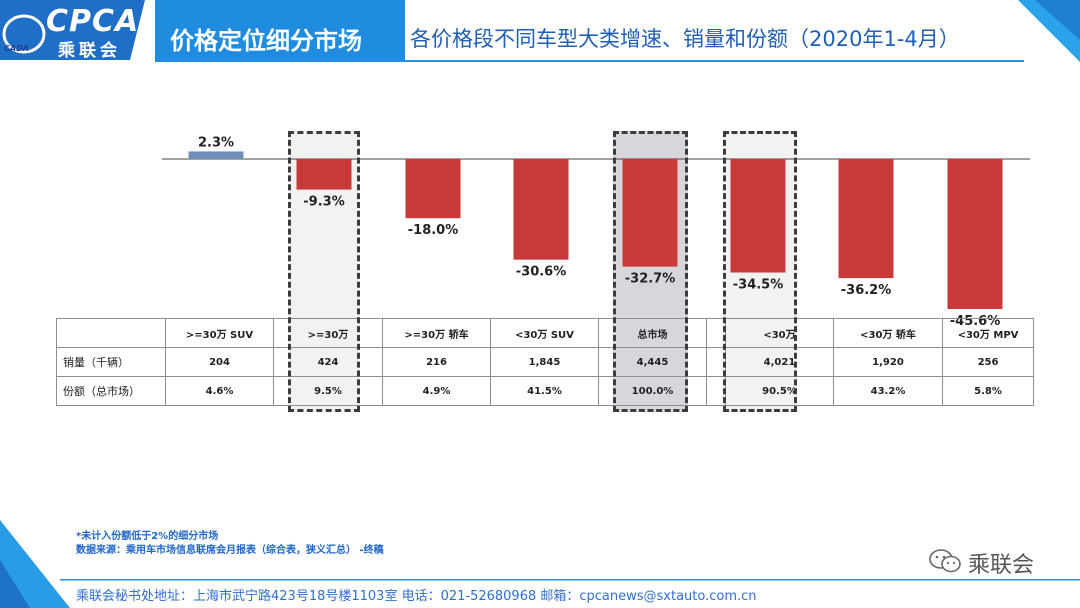 The height and width of the screenshot is (608, 1080). What do you see at coordinates (266, 41) in the screenshot?
I see `page-title: 价格定位细分市场` at bounding box center [266, 41].